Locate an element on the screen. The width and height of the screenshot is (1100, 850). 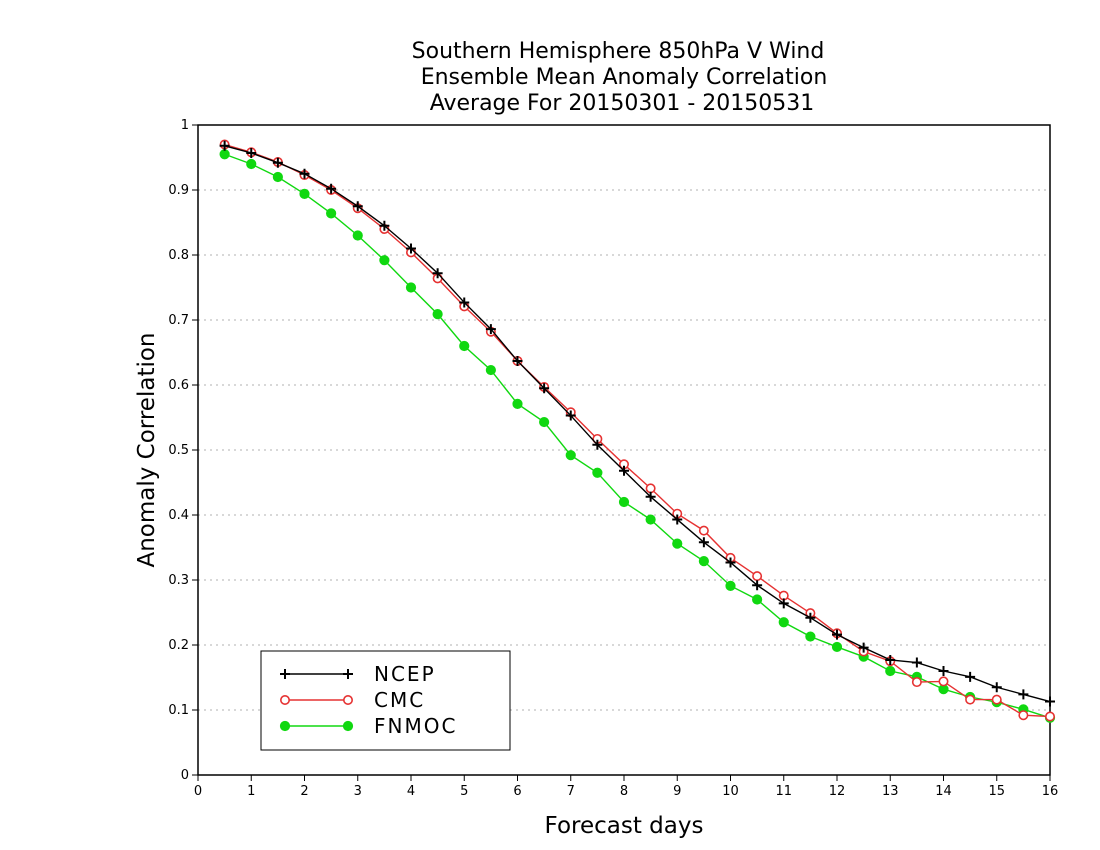
x-tick-label: 6 is located at coordinates (517, 791).